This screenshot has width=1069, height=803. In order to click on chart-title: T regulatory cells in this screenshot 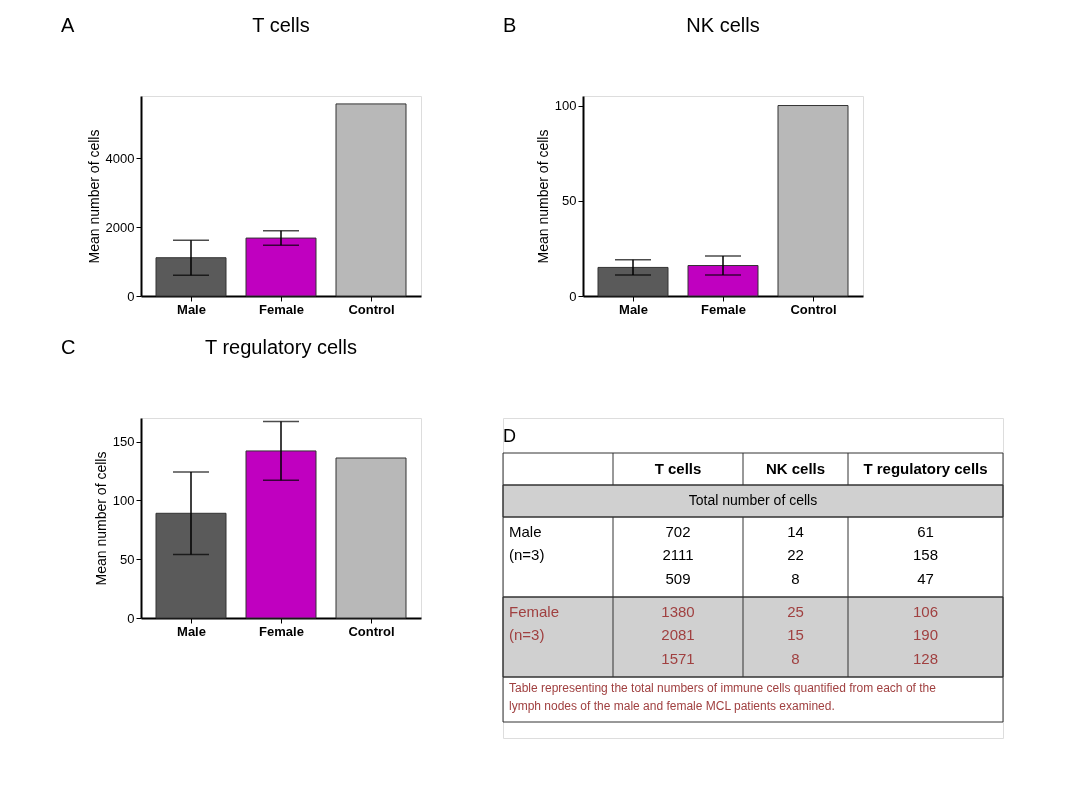, I will do `click(281, 347)`.